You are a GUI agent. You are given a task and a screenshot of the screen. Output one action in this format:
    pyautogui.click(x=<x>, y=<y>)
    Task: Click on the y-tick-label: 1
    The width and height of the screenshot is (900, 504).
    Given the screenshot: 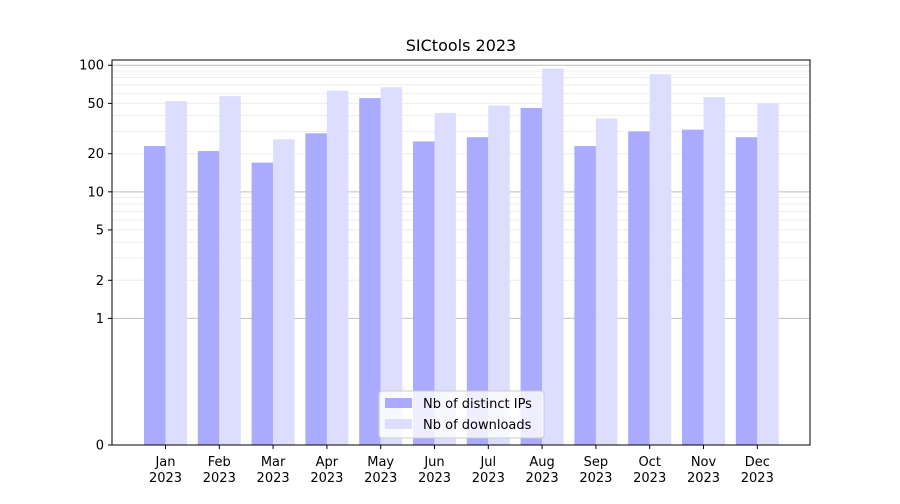 What is the action you would take?
    pyautogui.click(x=100, y=319)
    